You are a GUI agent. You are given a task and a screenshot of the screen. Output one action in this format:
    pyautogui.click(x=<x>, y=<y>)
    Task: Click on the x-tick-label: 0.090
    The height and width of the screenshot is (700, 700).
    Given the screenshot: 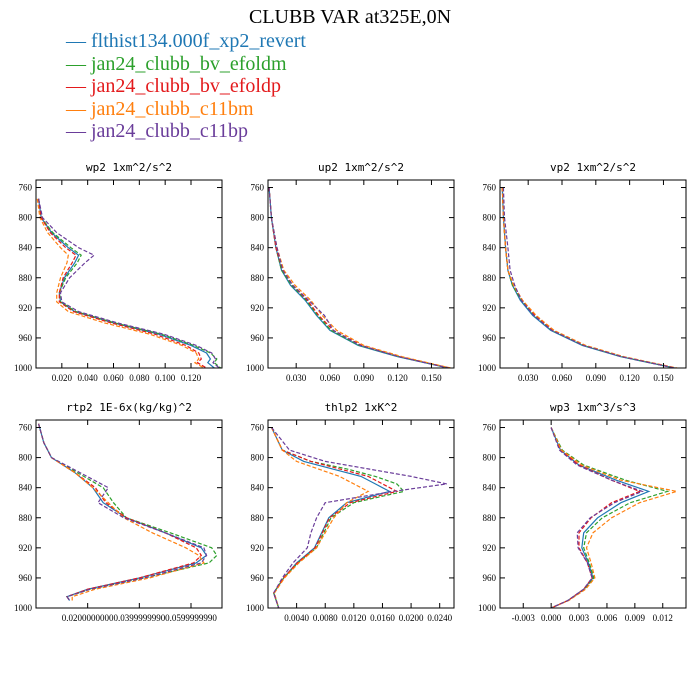 What is the action you would take?
    pyautogui.click(x=596, y=378)
    